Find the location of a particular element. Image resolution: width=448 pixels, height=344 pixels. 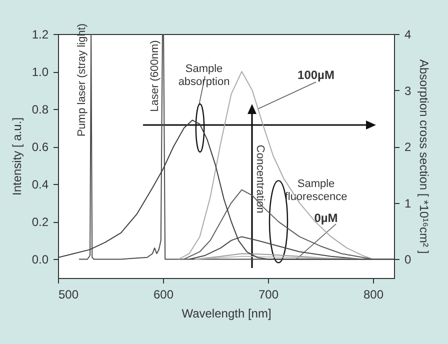

y2-tick-label: 1 is located at coordinates (408, 203).